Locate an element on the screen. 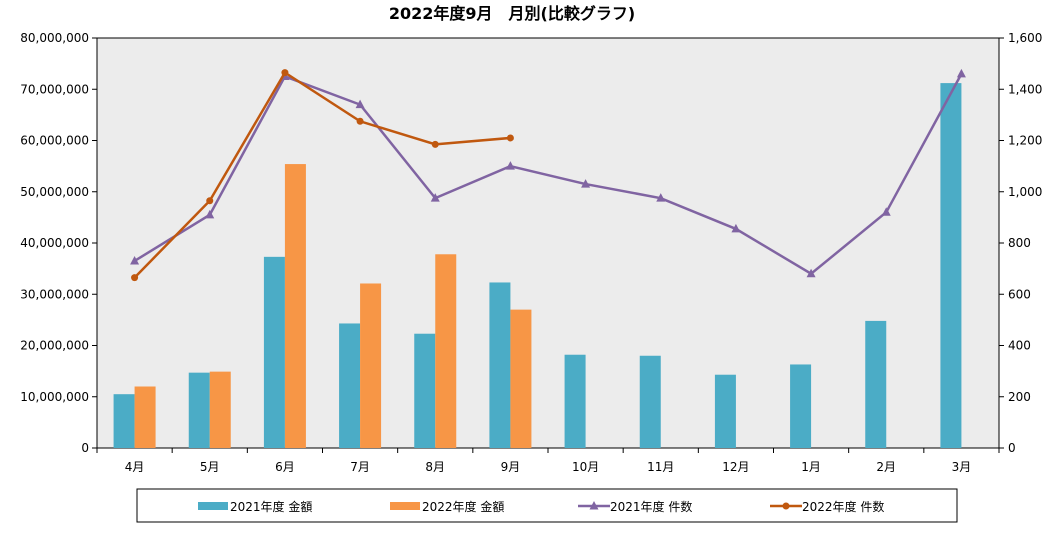  legend-box is located at coordinates (547, 505).